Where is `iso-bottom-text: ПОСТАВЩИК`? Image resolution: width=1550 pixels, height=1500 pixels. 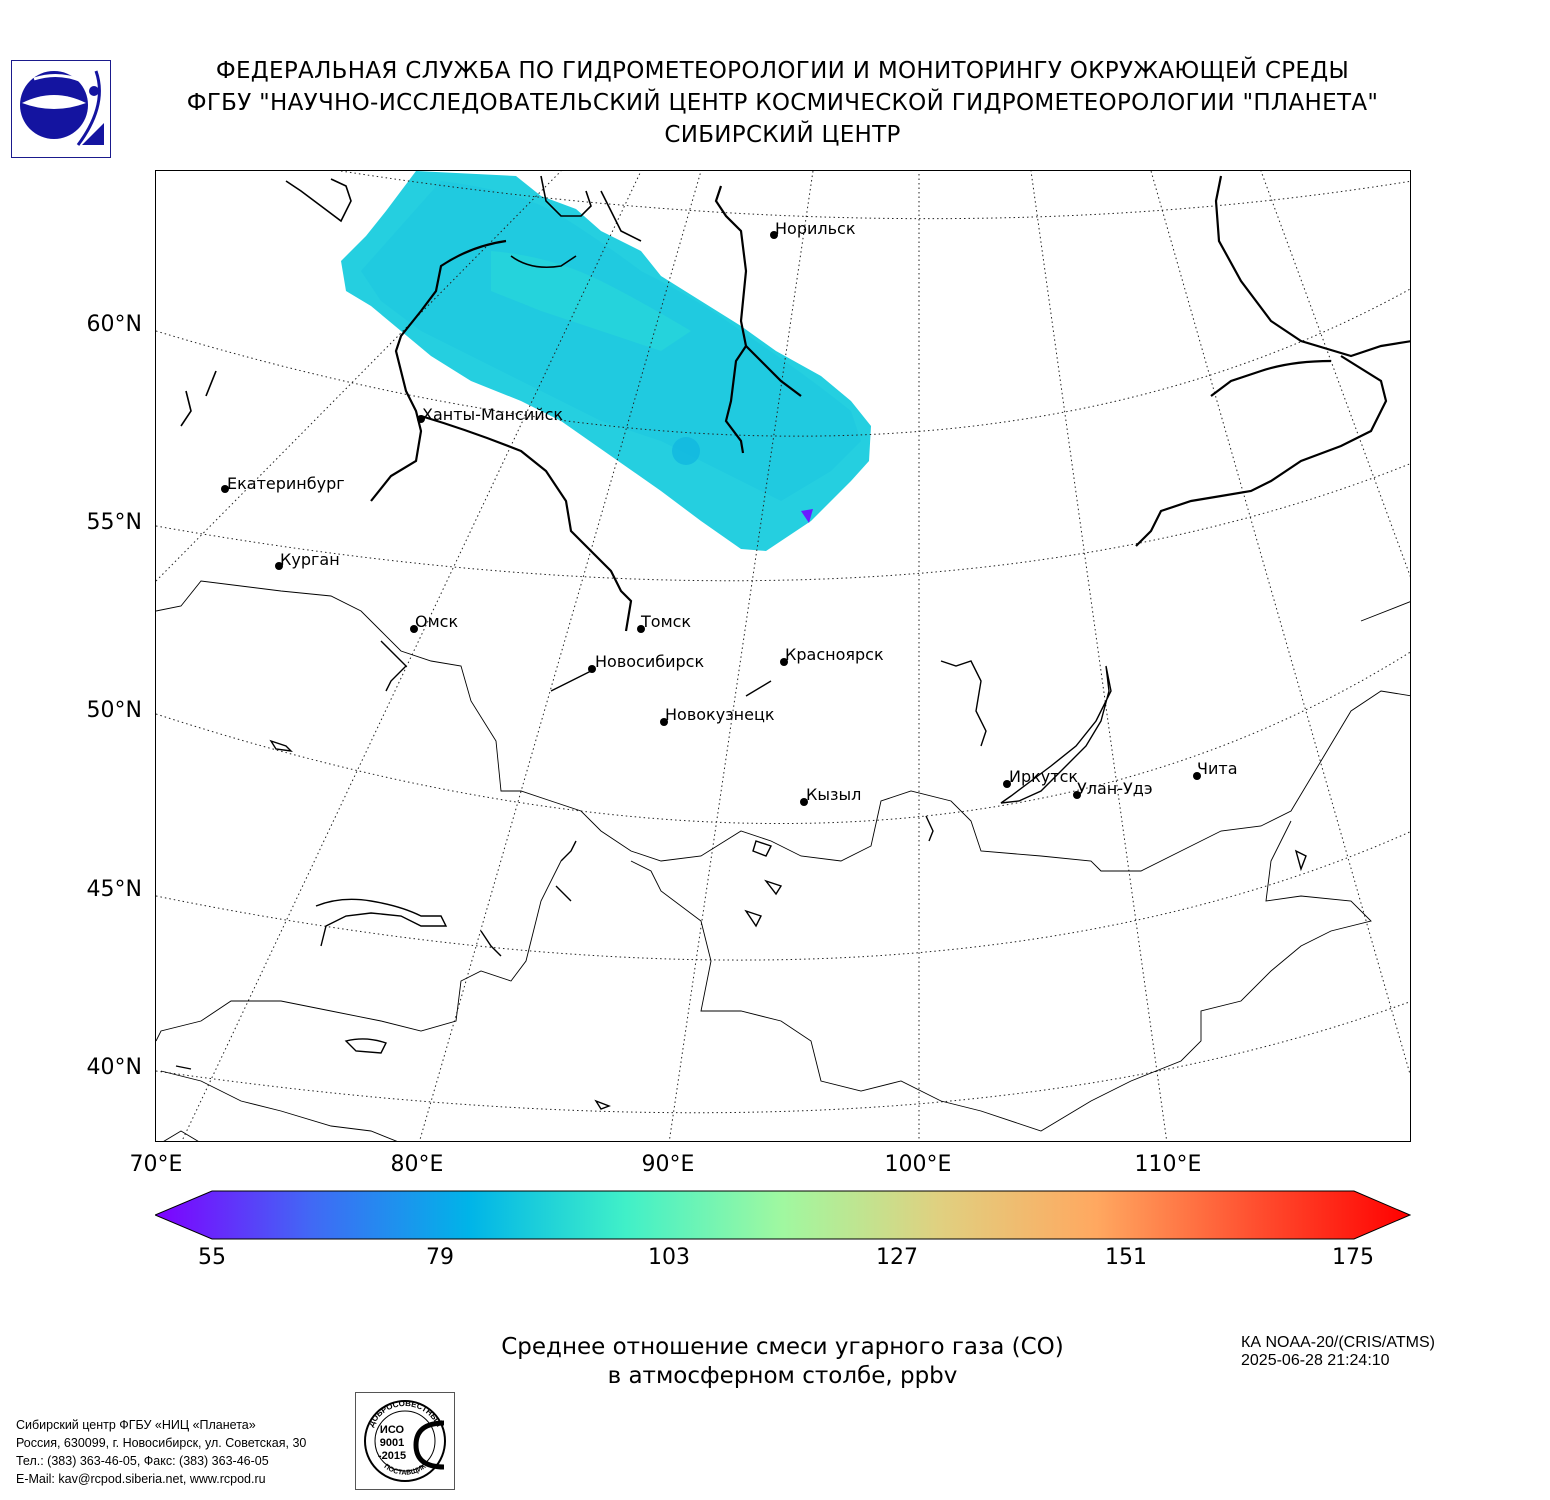 iso-bottom-text: ПОСТАВЩИК is located at coordinates (405, 1470).